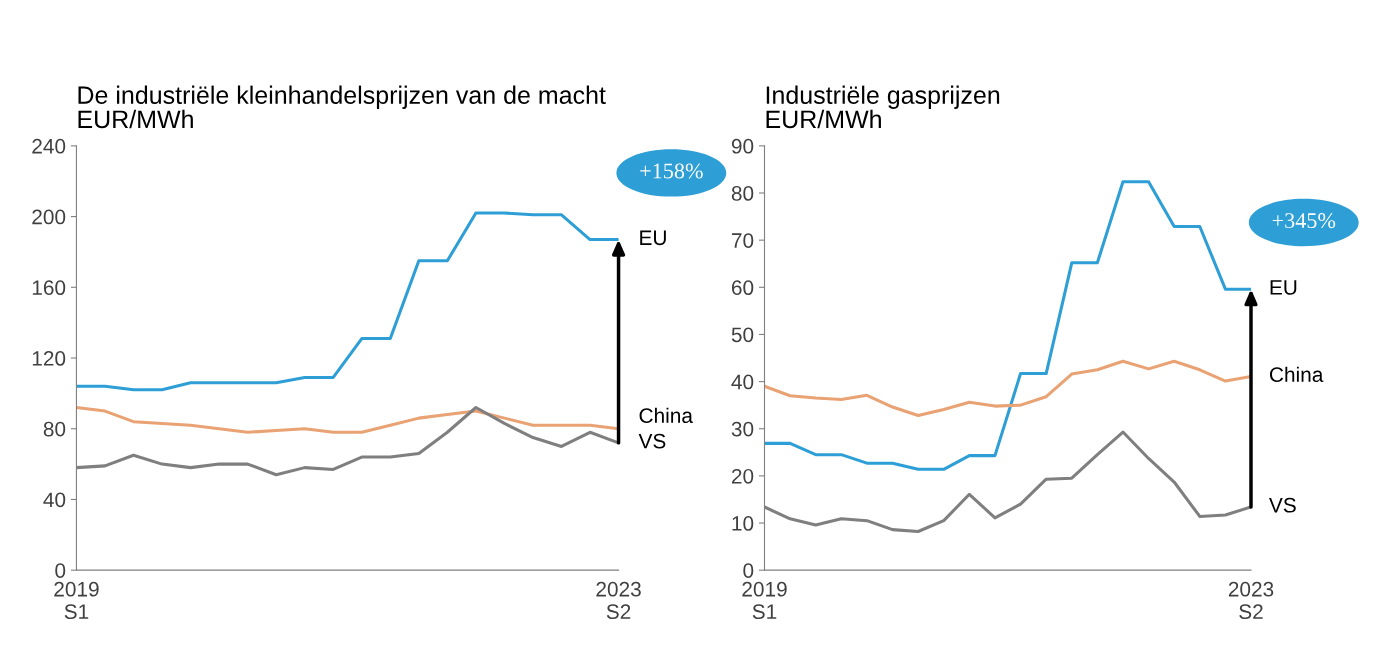 The image size is (1390, 663). I want to click on text: +158%, so click(671, 171).